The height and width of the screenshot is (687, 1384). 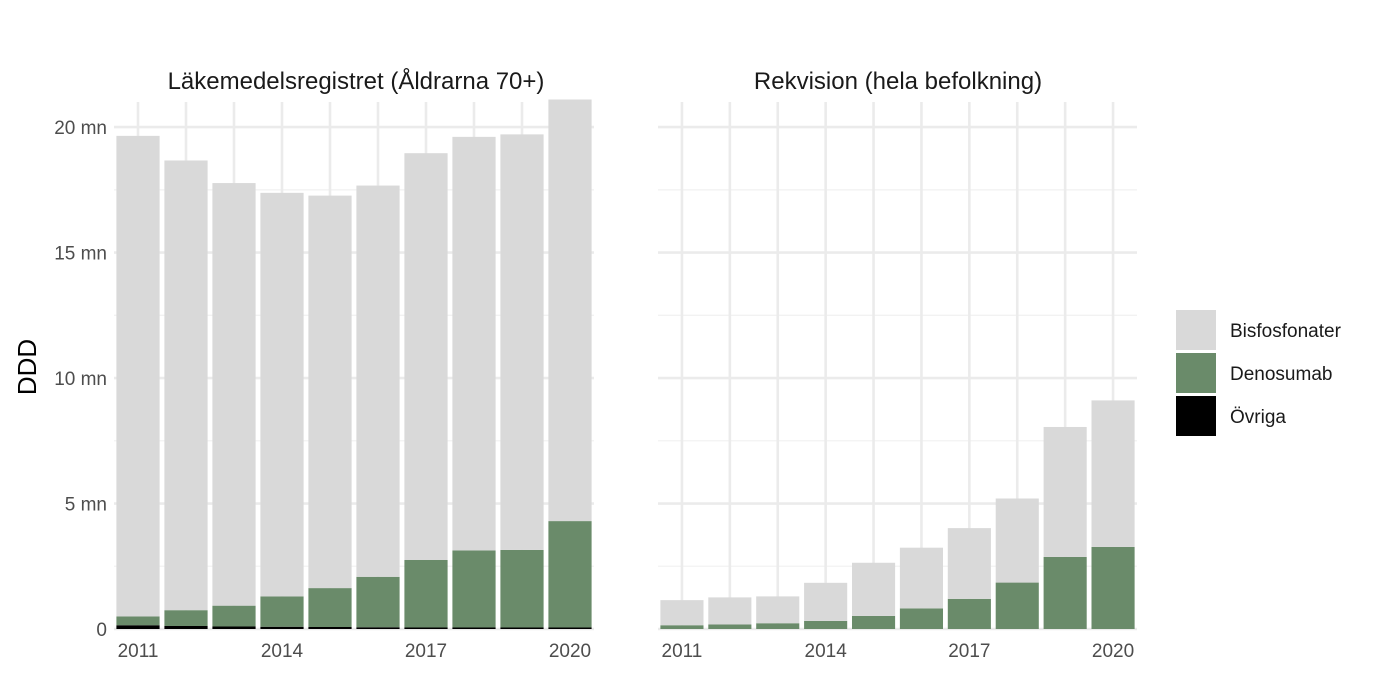 I want to click on y-tick-label: 0, so click(x=101, y=630).